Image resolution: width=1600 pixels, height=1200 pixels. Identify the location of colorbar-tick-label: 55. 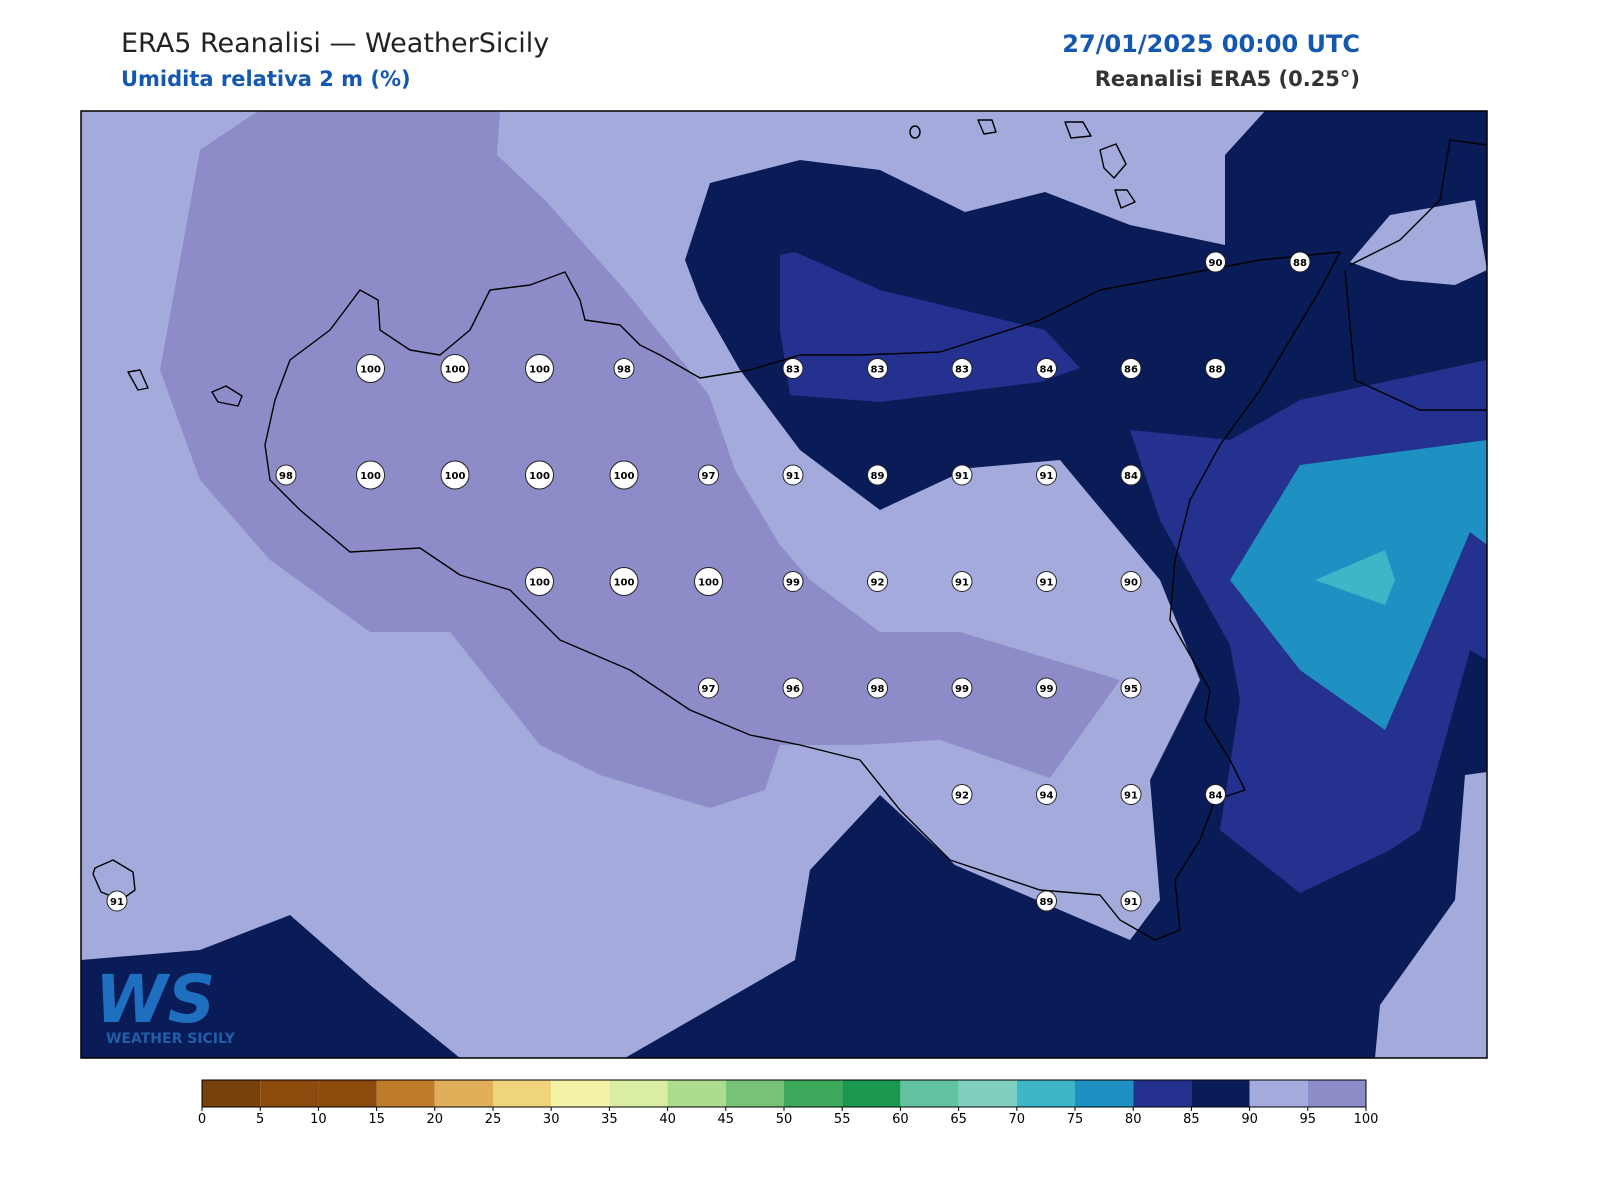
(842, 1119).